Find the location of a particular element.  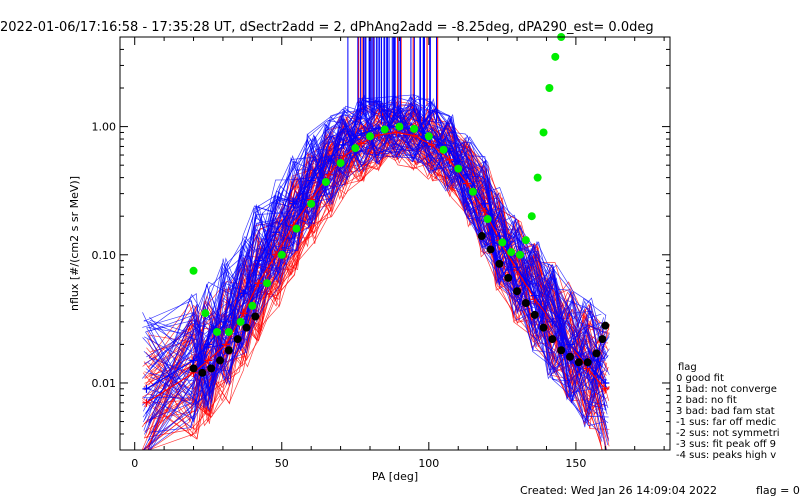

y-tick-label: 0.10 is located at coordinates (104, 255).